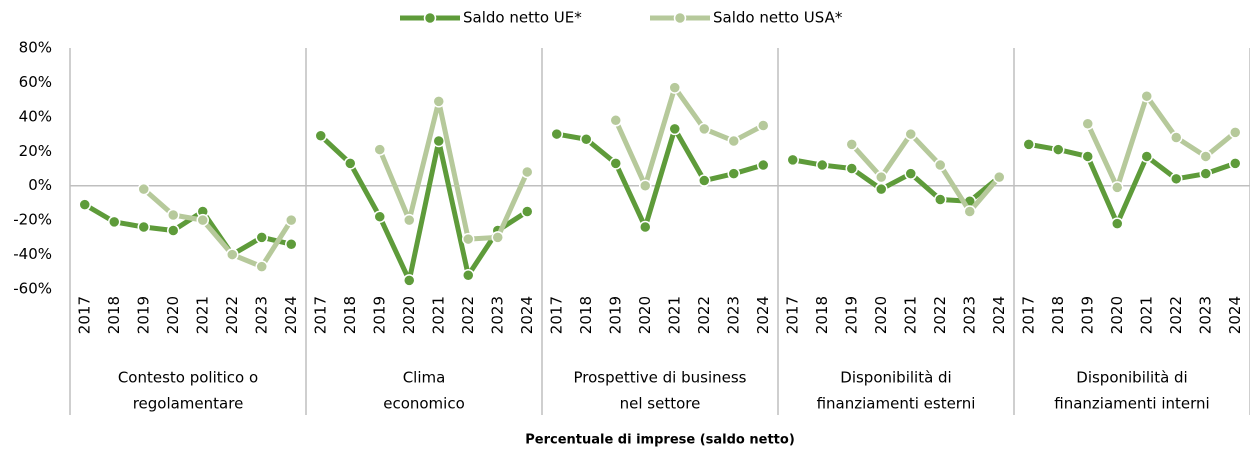  I want to click on group-label: Disponibilità di, so click(895, 378).